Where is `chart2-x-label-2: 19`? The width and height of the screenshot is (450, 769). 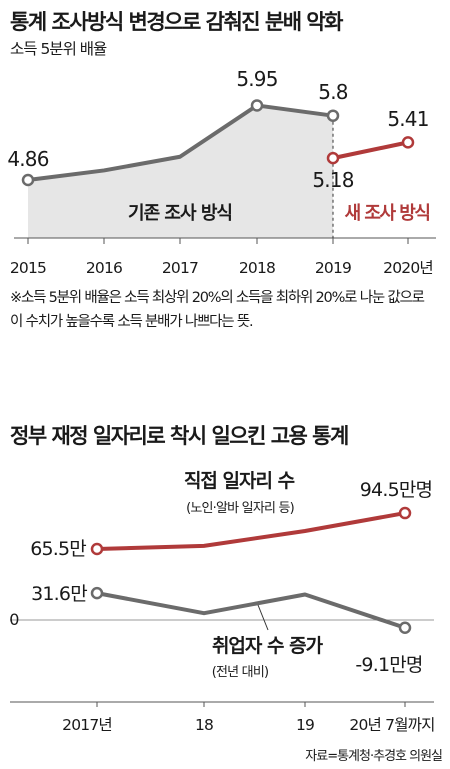 chart2-x-label-2: 19 is located at coordinates (305, 725).